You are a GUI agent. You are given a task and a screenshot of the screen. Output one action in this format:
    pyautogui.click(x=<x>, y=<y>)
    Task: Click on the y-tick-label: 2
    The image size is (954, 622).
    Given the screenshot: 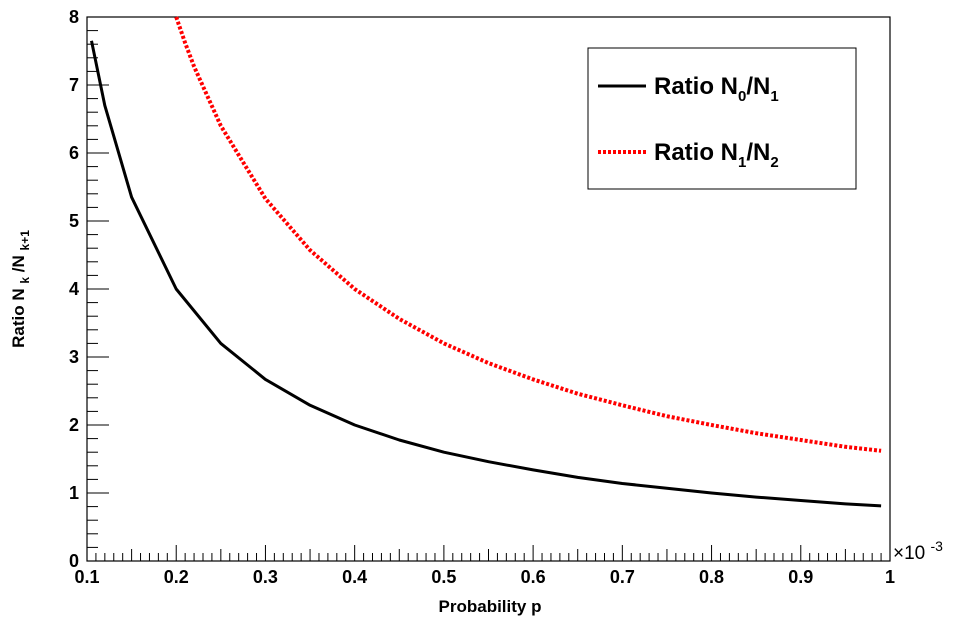 What is the action you would take?
    pyautogui.click(x=74, y=425)
    